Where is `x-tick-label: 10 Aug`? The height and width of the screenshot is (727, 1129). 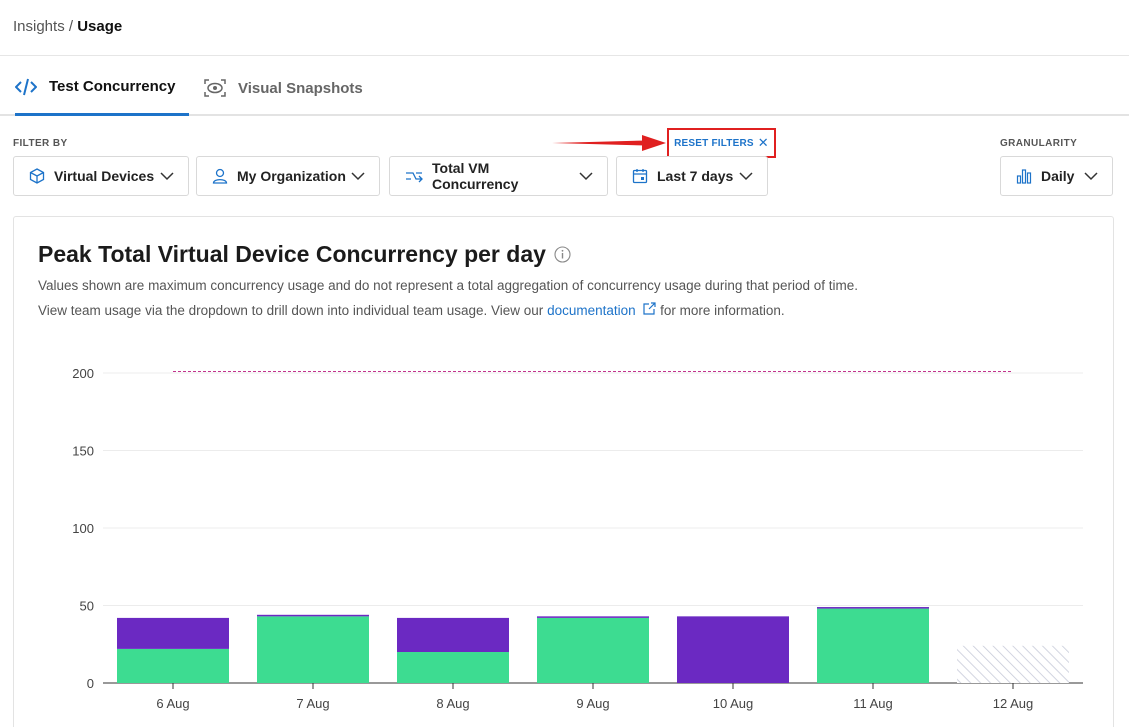 x-tick-label: 10 Aug is located at coordinates (733, 703).